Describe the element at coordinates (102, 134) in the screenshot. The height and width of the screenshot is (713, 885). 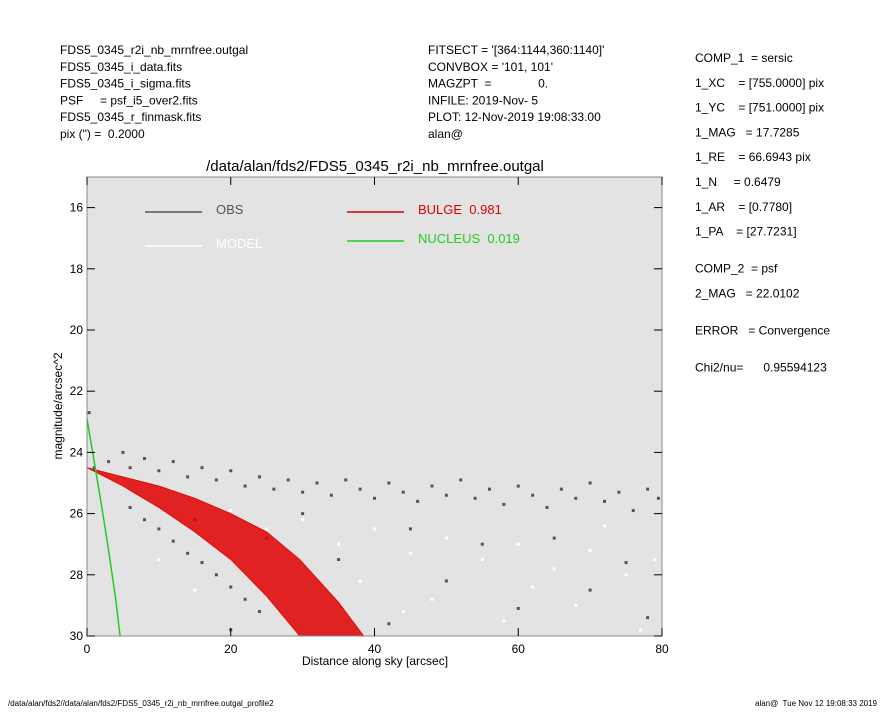
I see `header-left-line: pix (") = 0.2000` at that location.